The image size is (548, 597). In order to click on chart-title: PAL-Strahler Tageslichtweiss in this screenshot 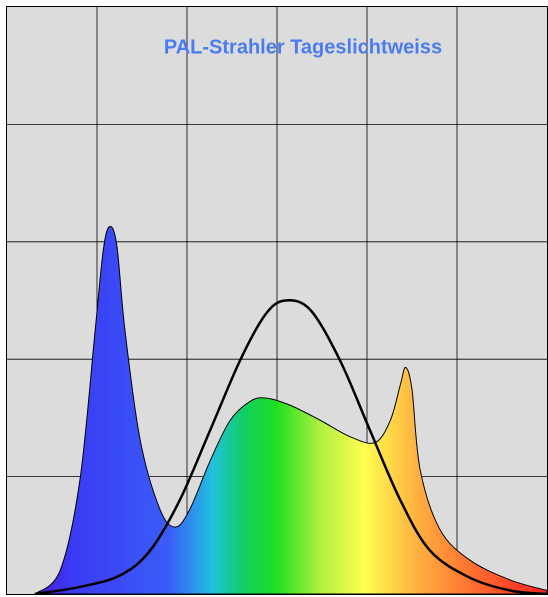, I will do `click(303, 47)`.